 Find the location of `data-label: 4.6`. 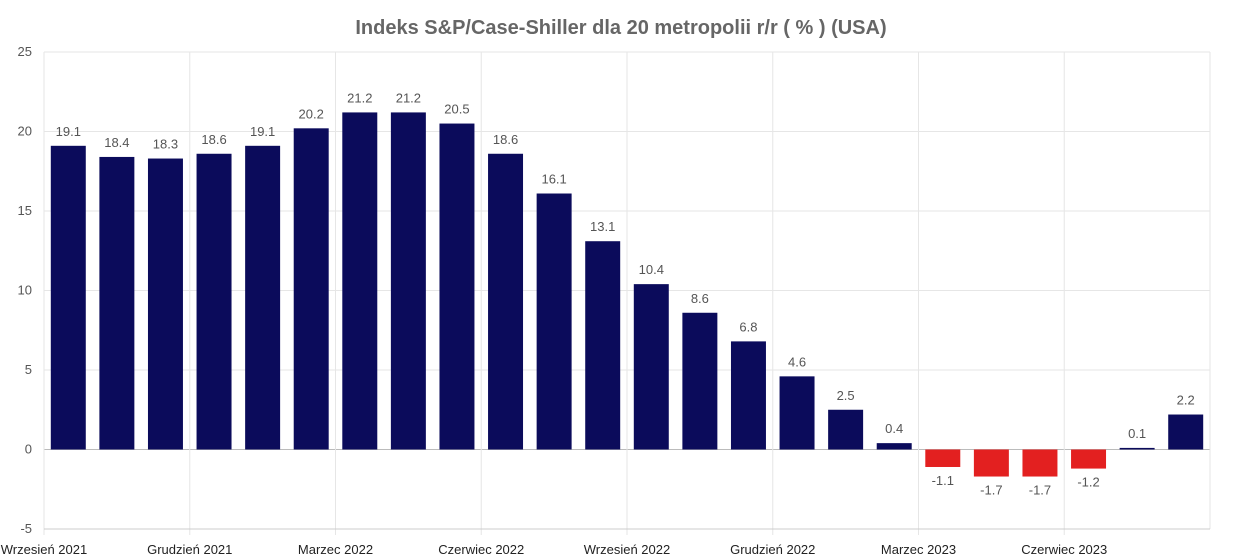

data-label: 4.6 is located at coordinates (797, 361).